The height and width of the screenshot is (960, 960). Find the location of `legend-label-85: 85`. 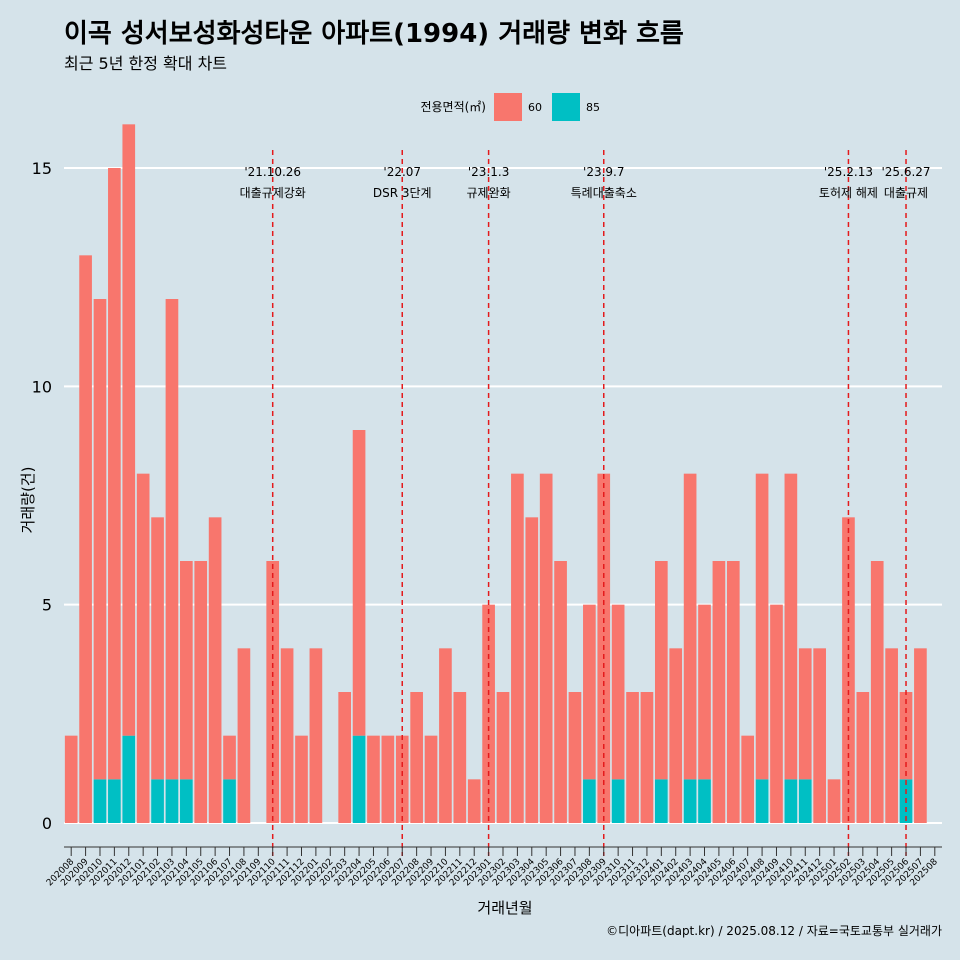

legend-label-85: 85 is located at coordinates (593, 107).